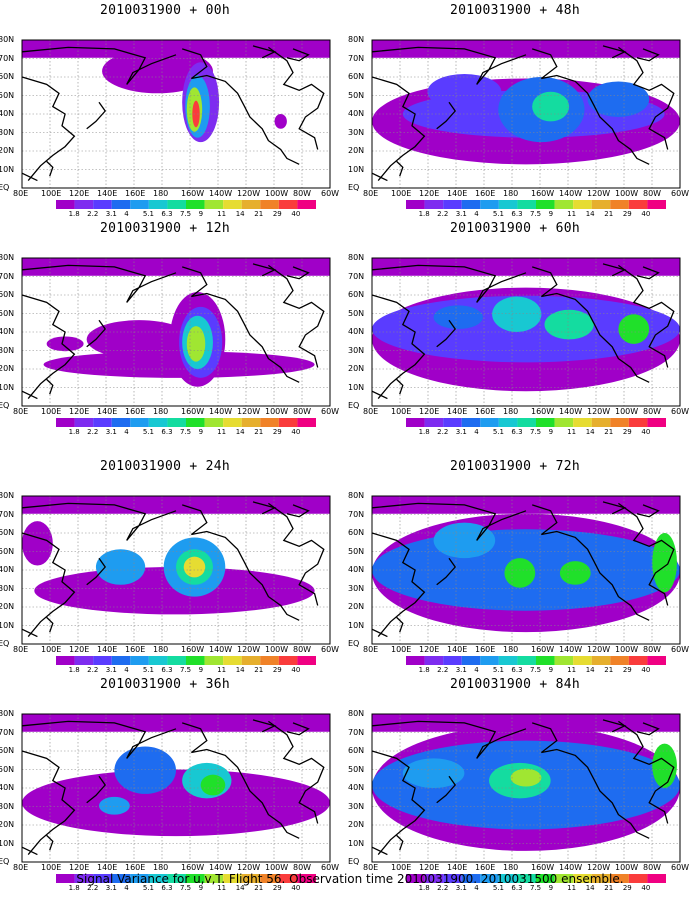  I want to click on y-tick-label: 20N, so click(7, 368).